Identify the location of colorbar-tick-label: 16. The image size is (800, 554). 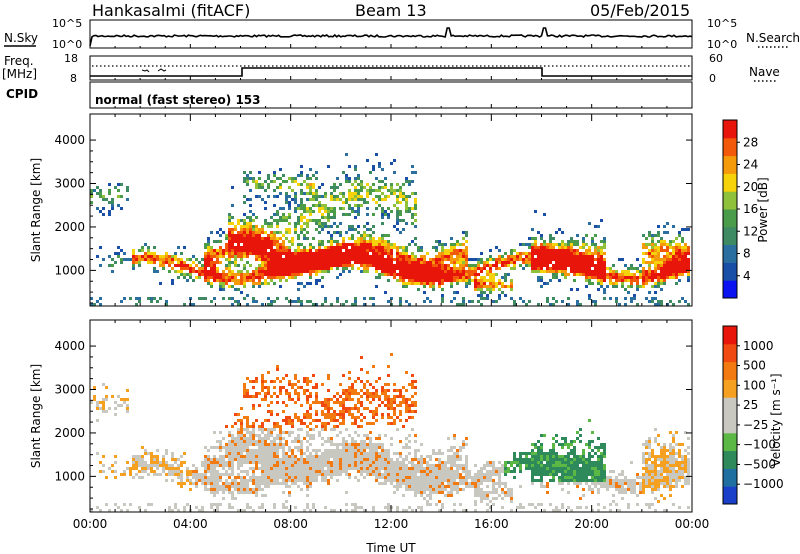
(750, 209).